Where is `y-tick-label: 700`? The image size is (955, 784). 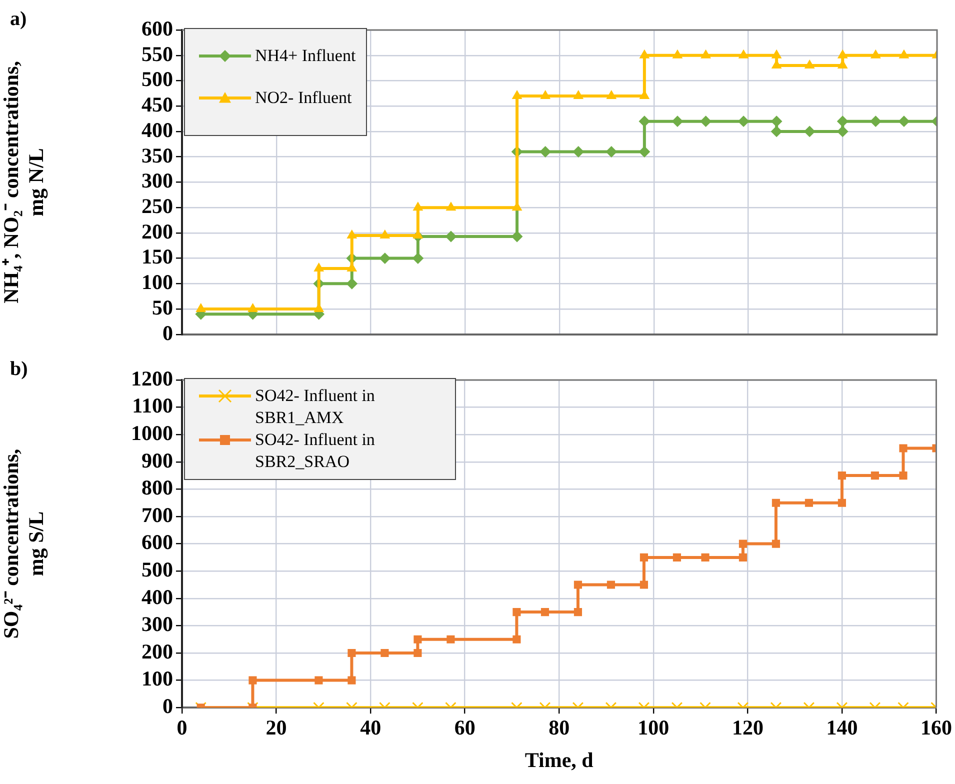
y-tick-label: 700 is located at coordinates (157, 514).